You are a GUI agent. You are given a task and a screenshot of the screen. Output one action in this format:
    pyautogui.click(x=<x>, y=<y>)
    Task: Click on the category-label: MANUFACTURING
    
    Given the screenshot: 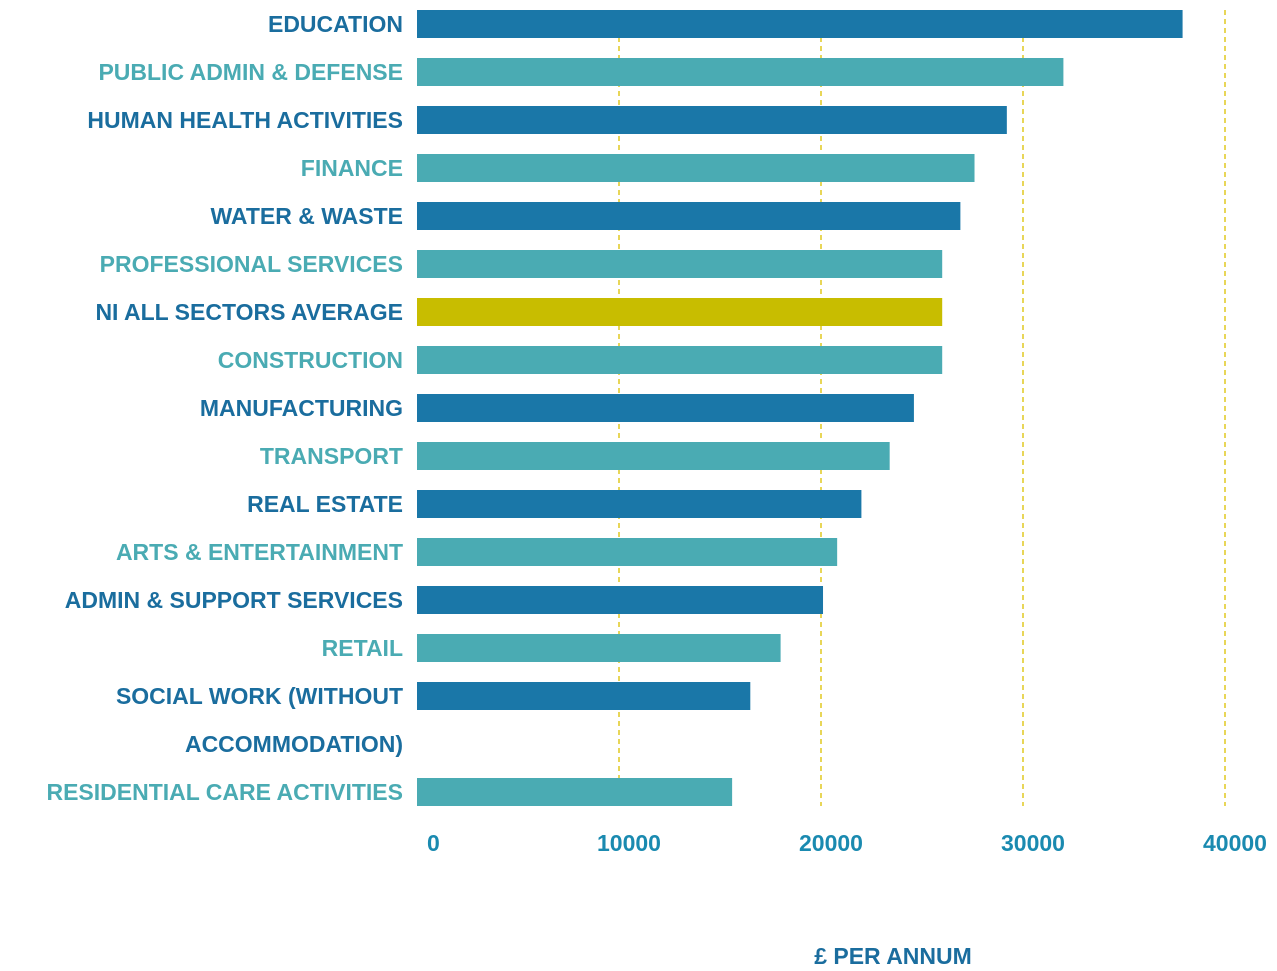 What is the action you would take?
    pyautogui.click(x=301, y=408)
    